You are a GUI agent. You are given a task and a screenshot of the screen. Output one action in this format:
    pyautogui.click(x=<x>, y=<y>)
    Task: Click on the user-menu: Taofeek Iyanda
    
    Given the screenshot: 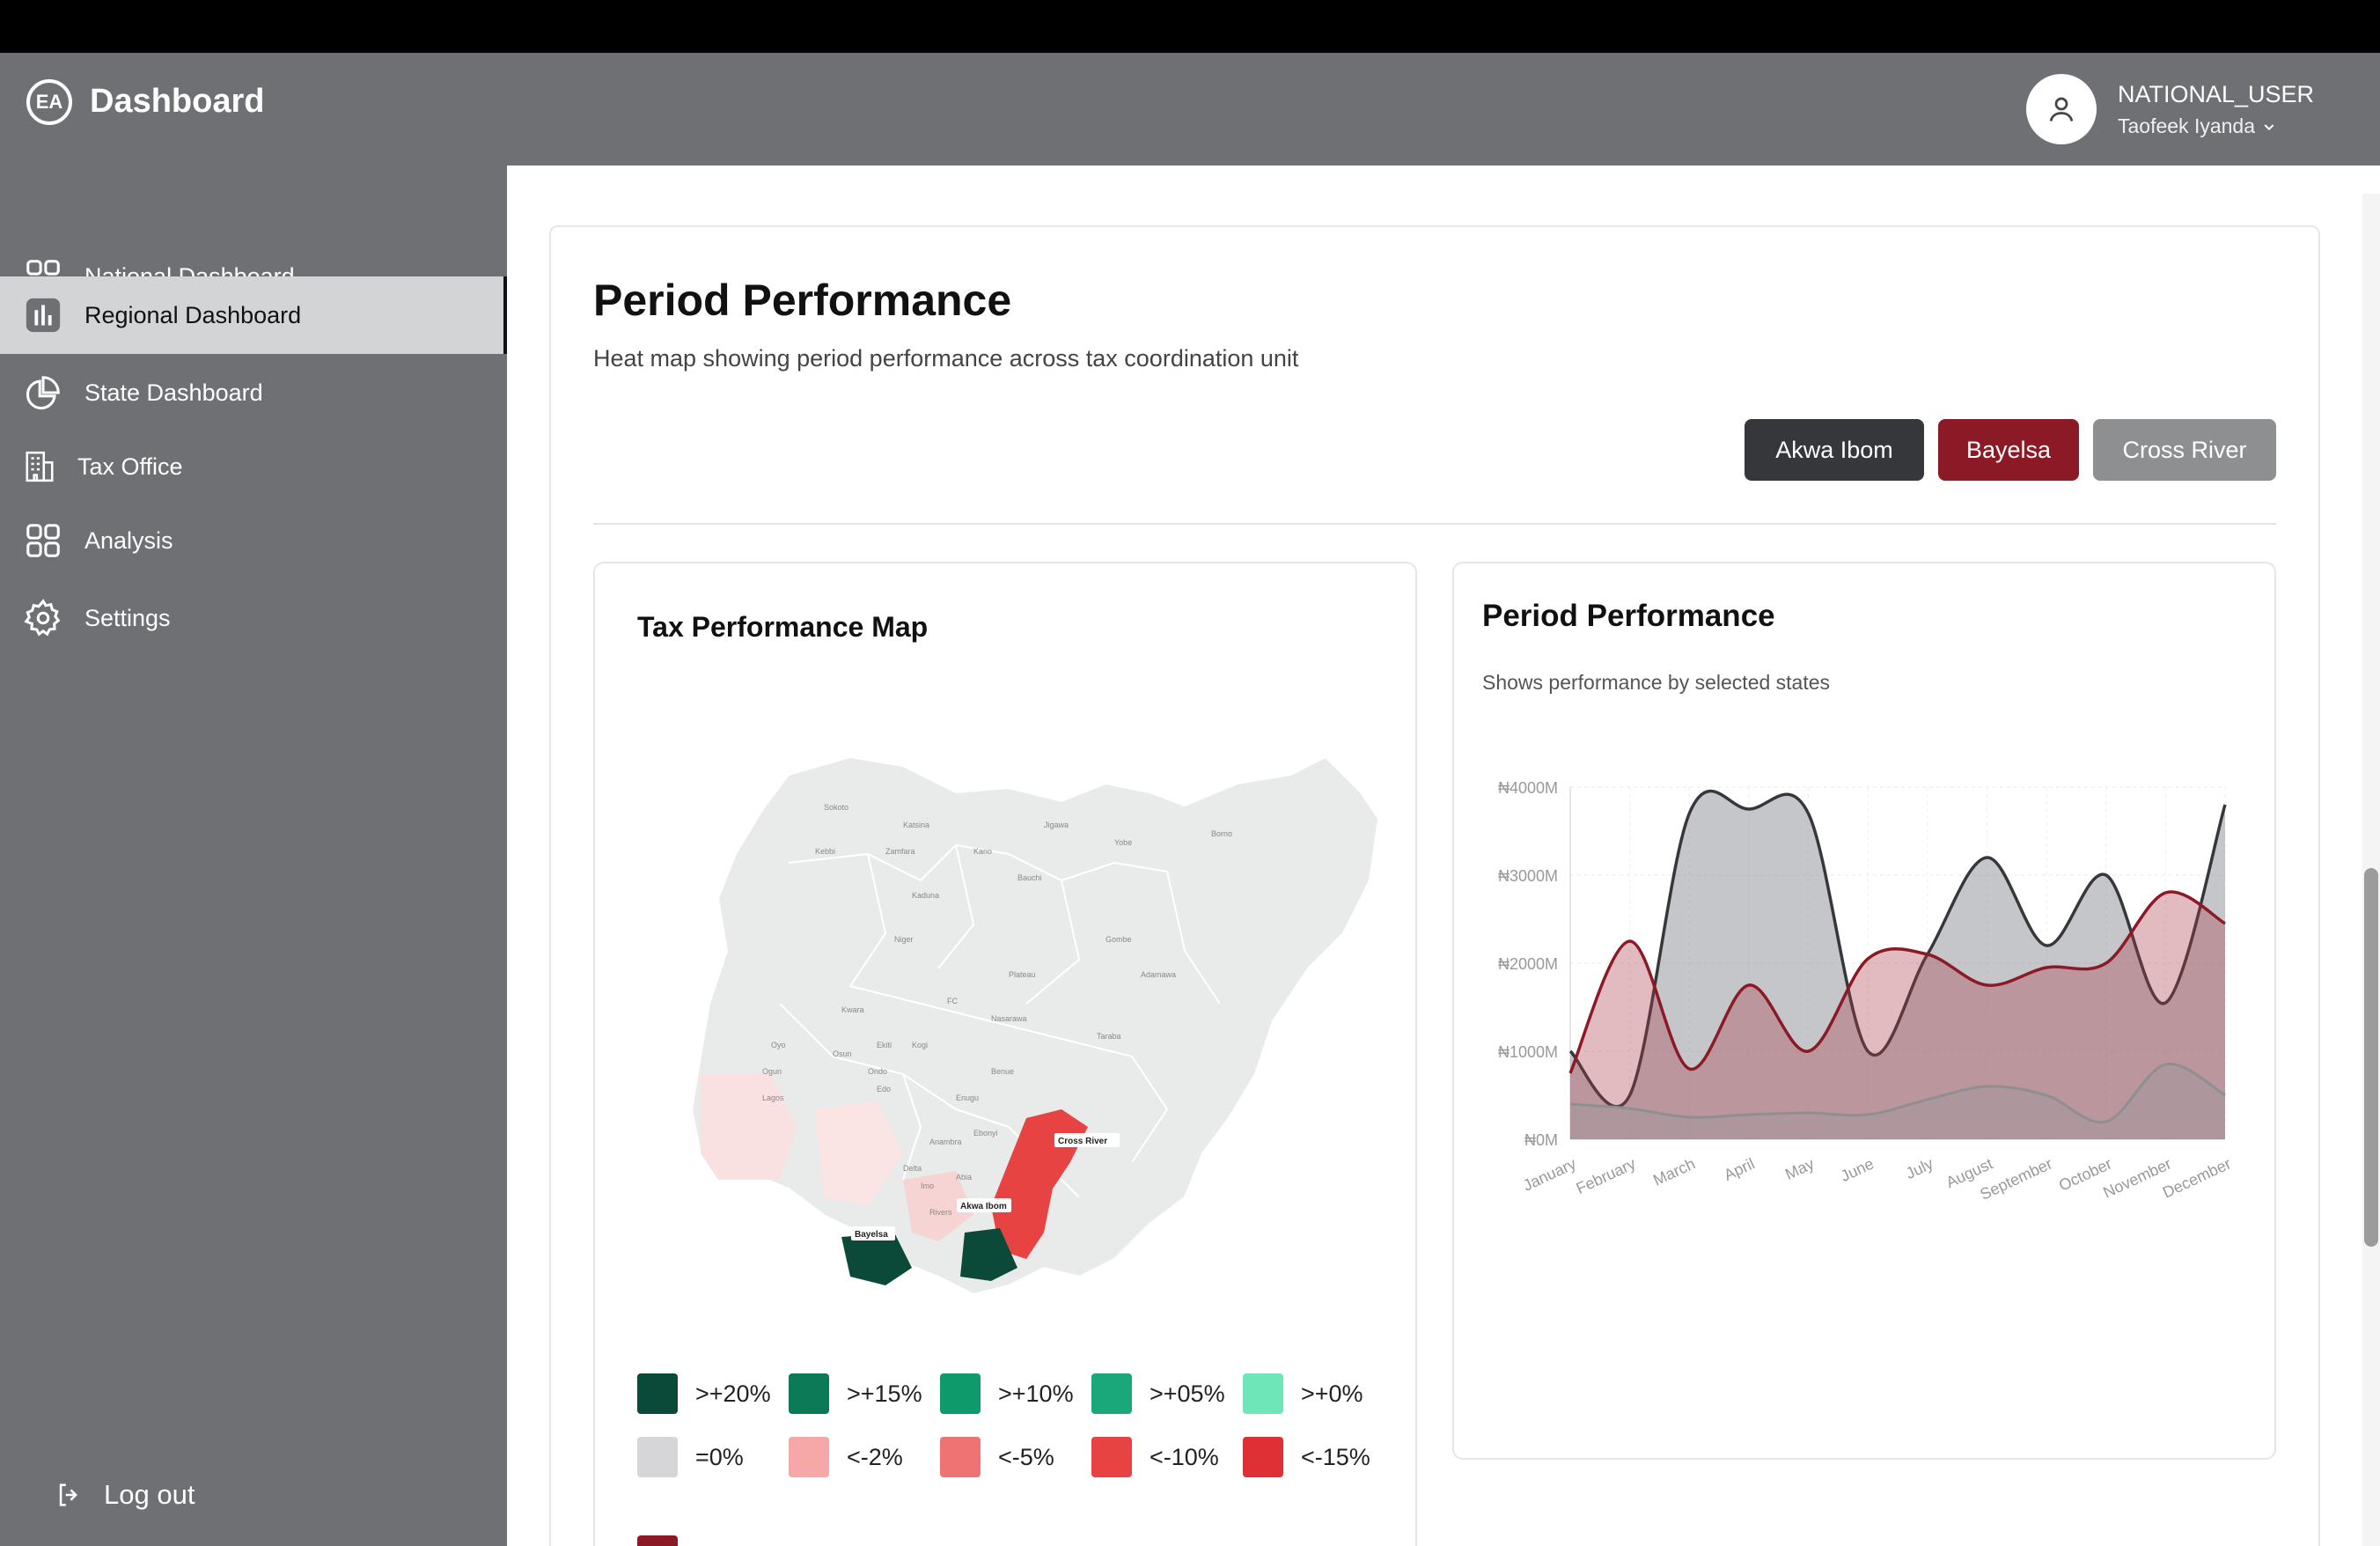 What is the action you would take?
    pyautogui.click(x=2197, y=126)
    